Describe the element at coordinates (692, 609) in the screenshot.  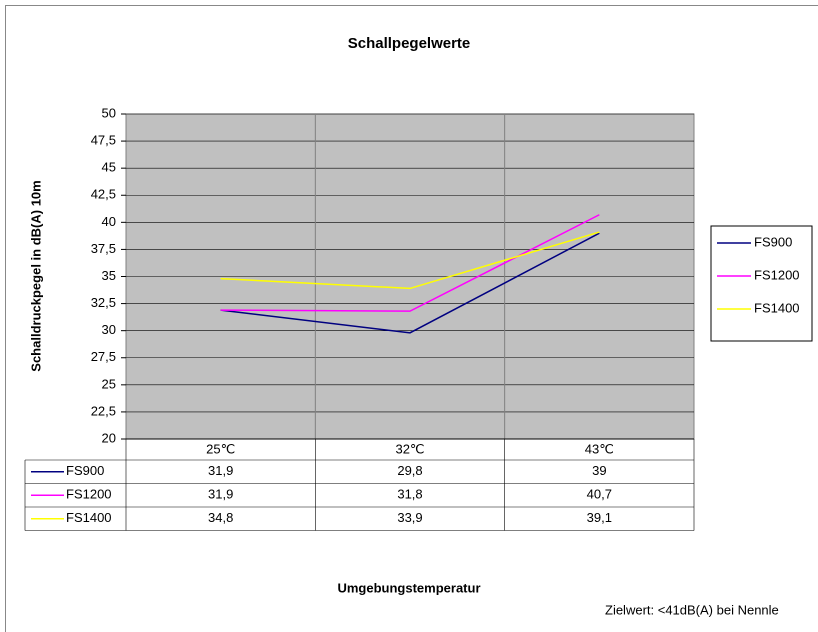
I see `annotation: Zielwert: <41dB(A) bei Nennle` at that location.